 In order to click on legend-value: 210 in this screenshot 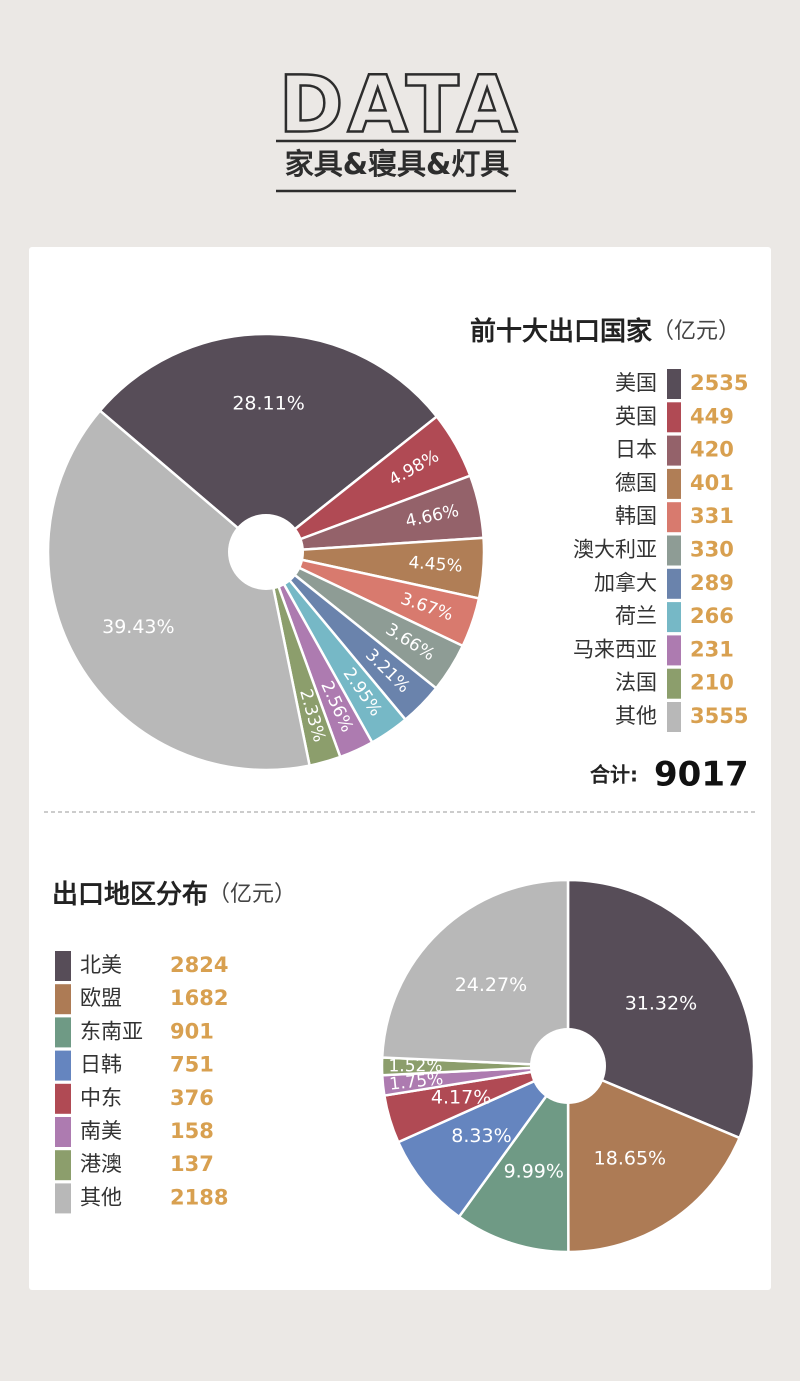, I will do `click(712, 683)`.